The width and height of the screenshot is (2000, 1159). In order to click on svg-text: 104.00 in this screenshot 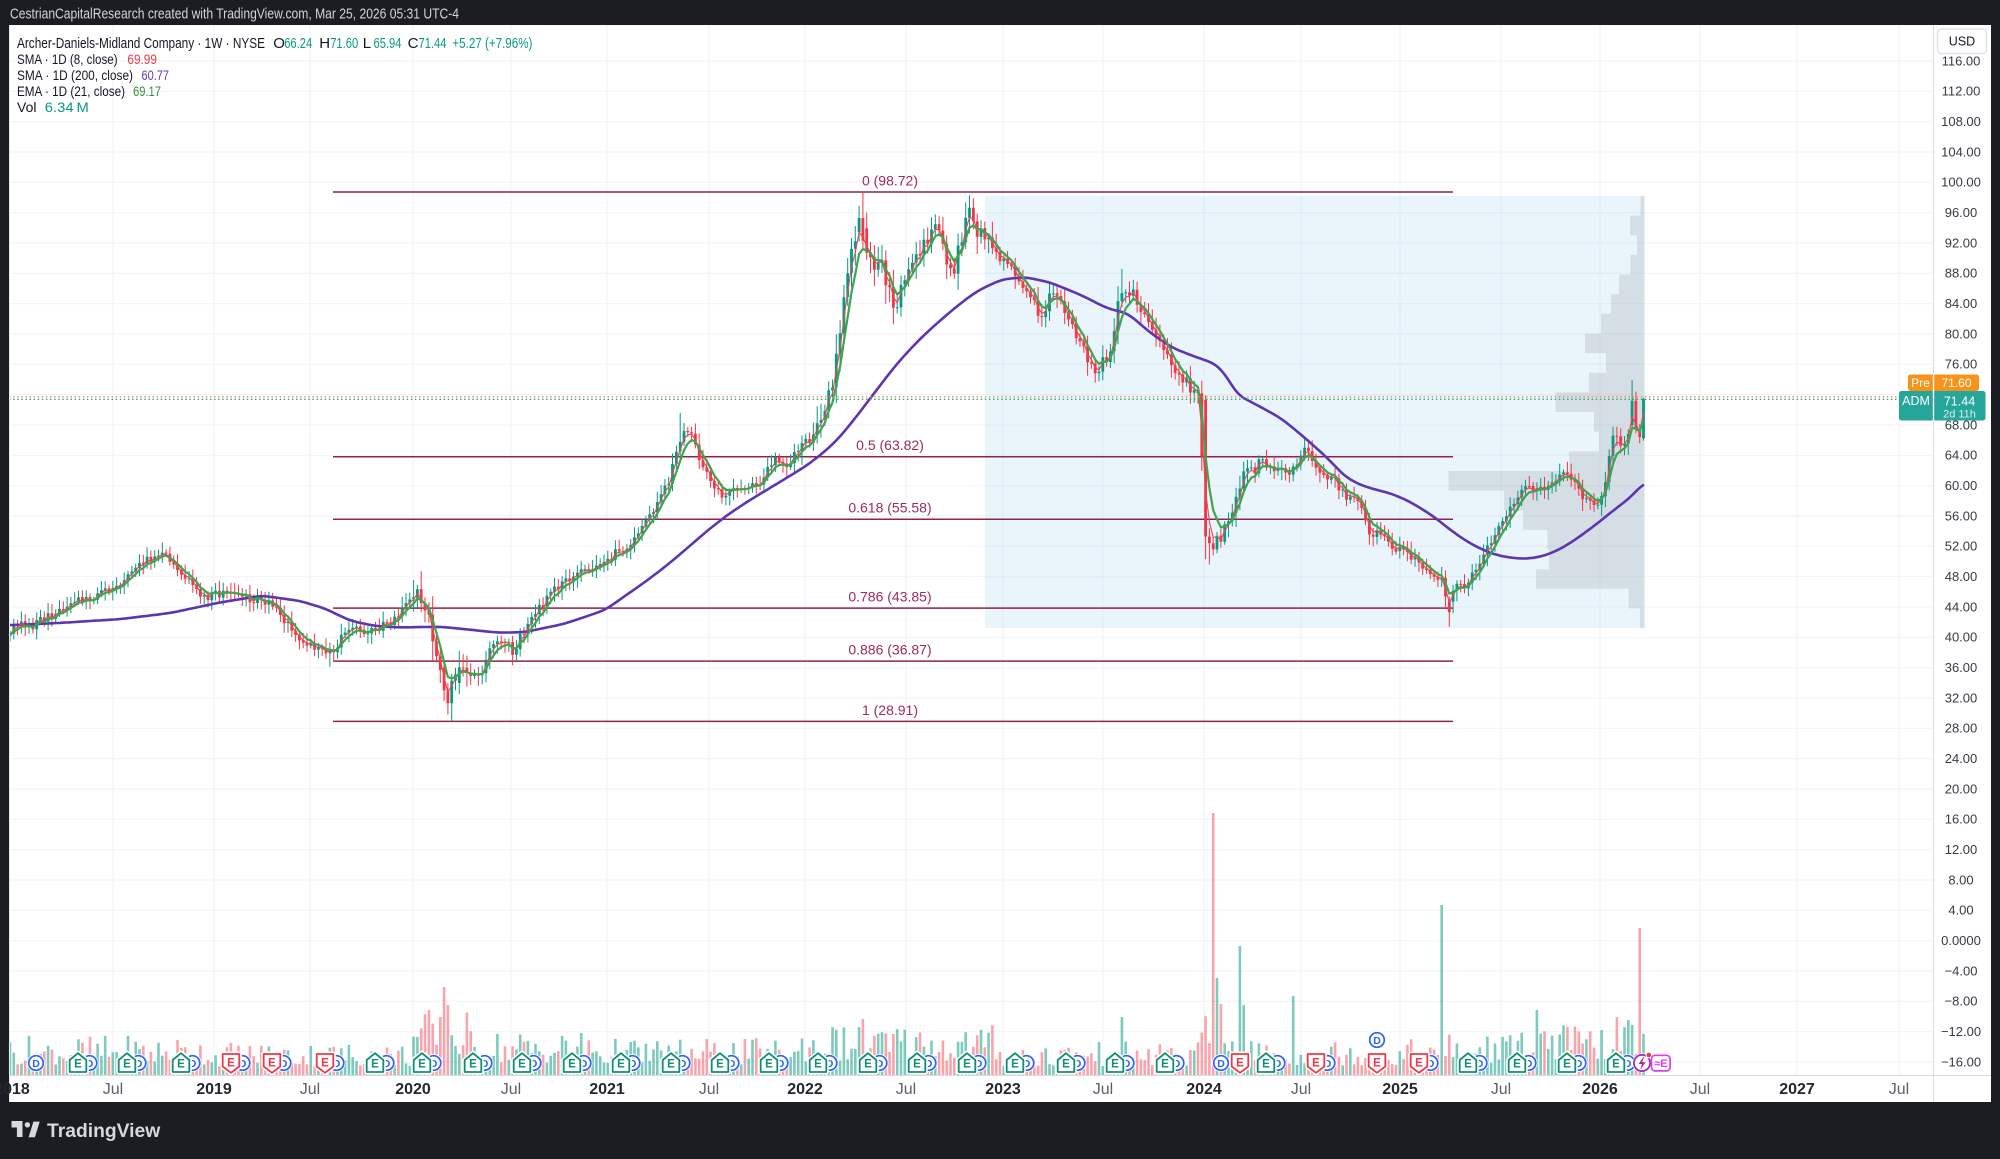, I will do `click(1961, 151)`.